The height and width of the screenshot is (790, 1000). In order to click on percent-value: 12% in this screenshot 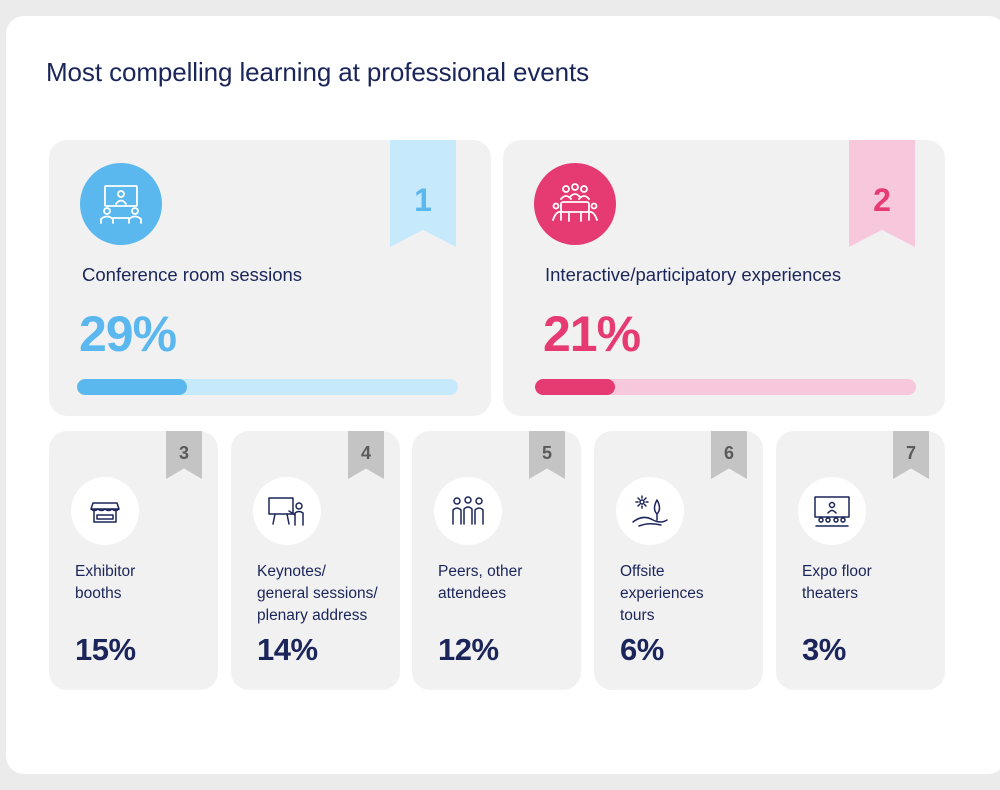, I will do `click(468, 649)`.